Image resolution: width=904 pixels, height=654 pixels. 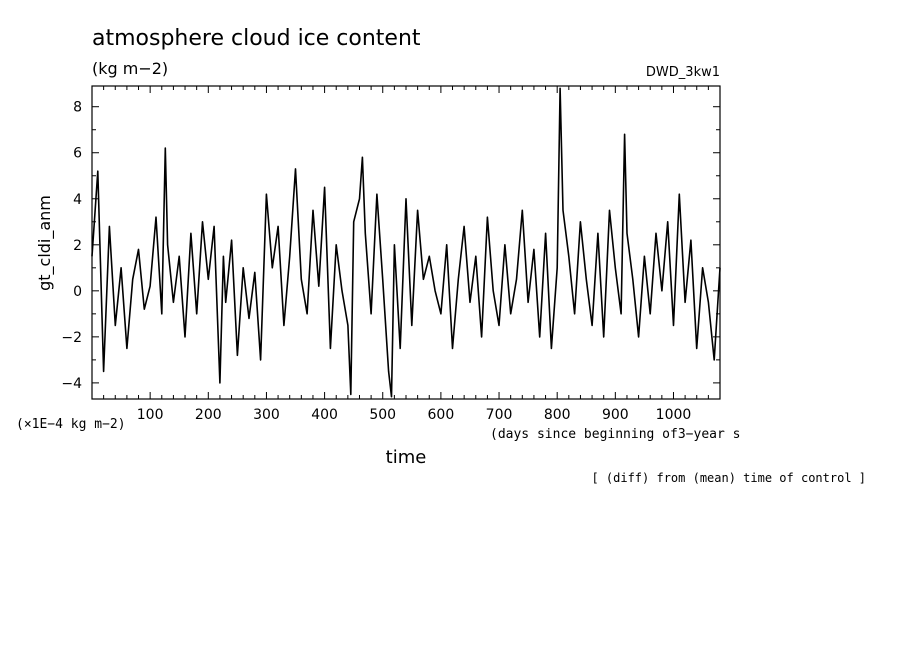 What do you see at coordinates (77, 292) in the screenshot?
I see `y-tick-label: 0` at bounding box center [77, 292].